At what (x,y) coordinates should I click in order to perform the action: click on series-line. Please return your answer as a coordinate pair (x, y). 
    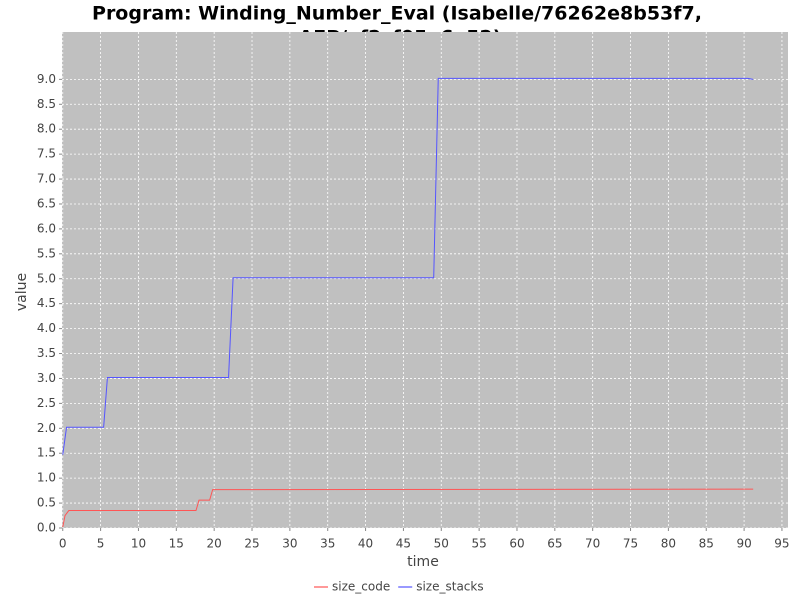
    Looking at the image, I should click on (408, 508).